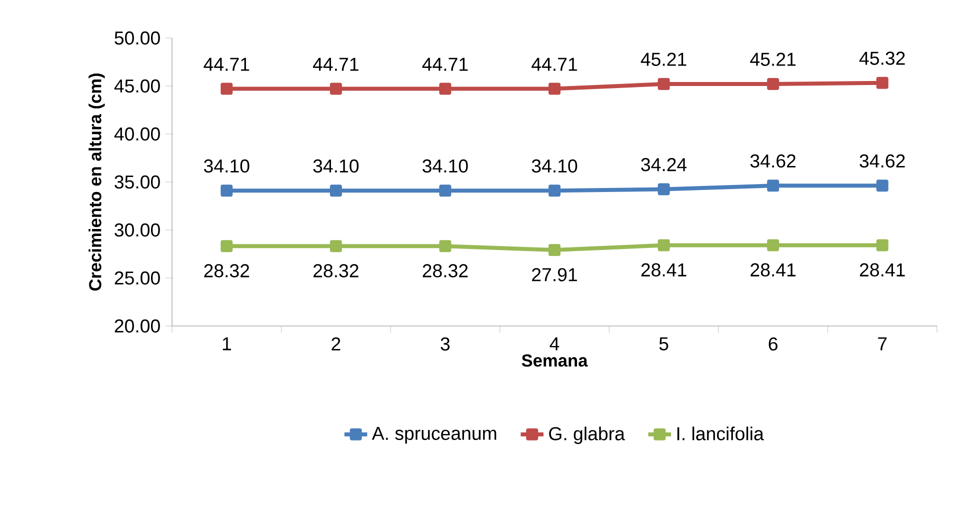  I want to click on x-tick-label: 6, so click(773, 344).